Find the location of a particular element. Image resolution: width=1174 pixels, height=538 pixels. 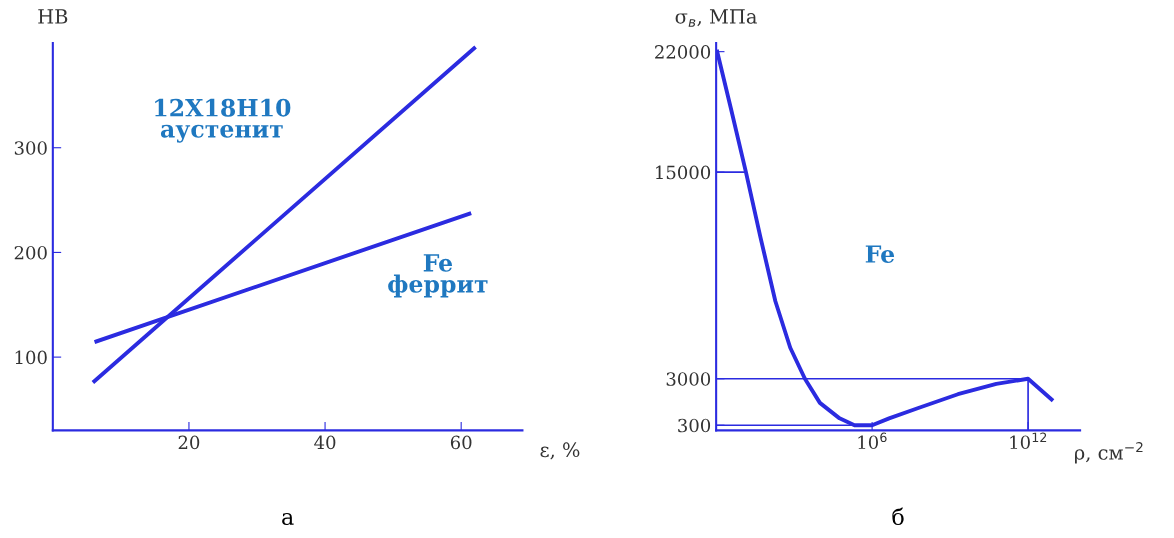

y-tick-label: 15000 is located at coordinates (683, 172).